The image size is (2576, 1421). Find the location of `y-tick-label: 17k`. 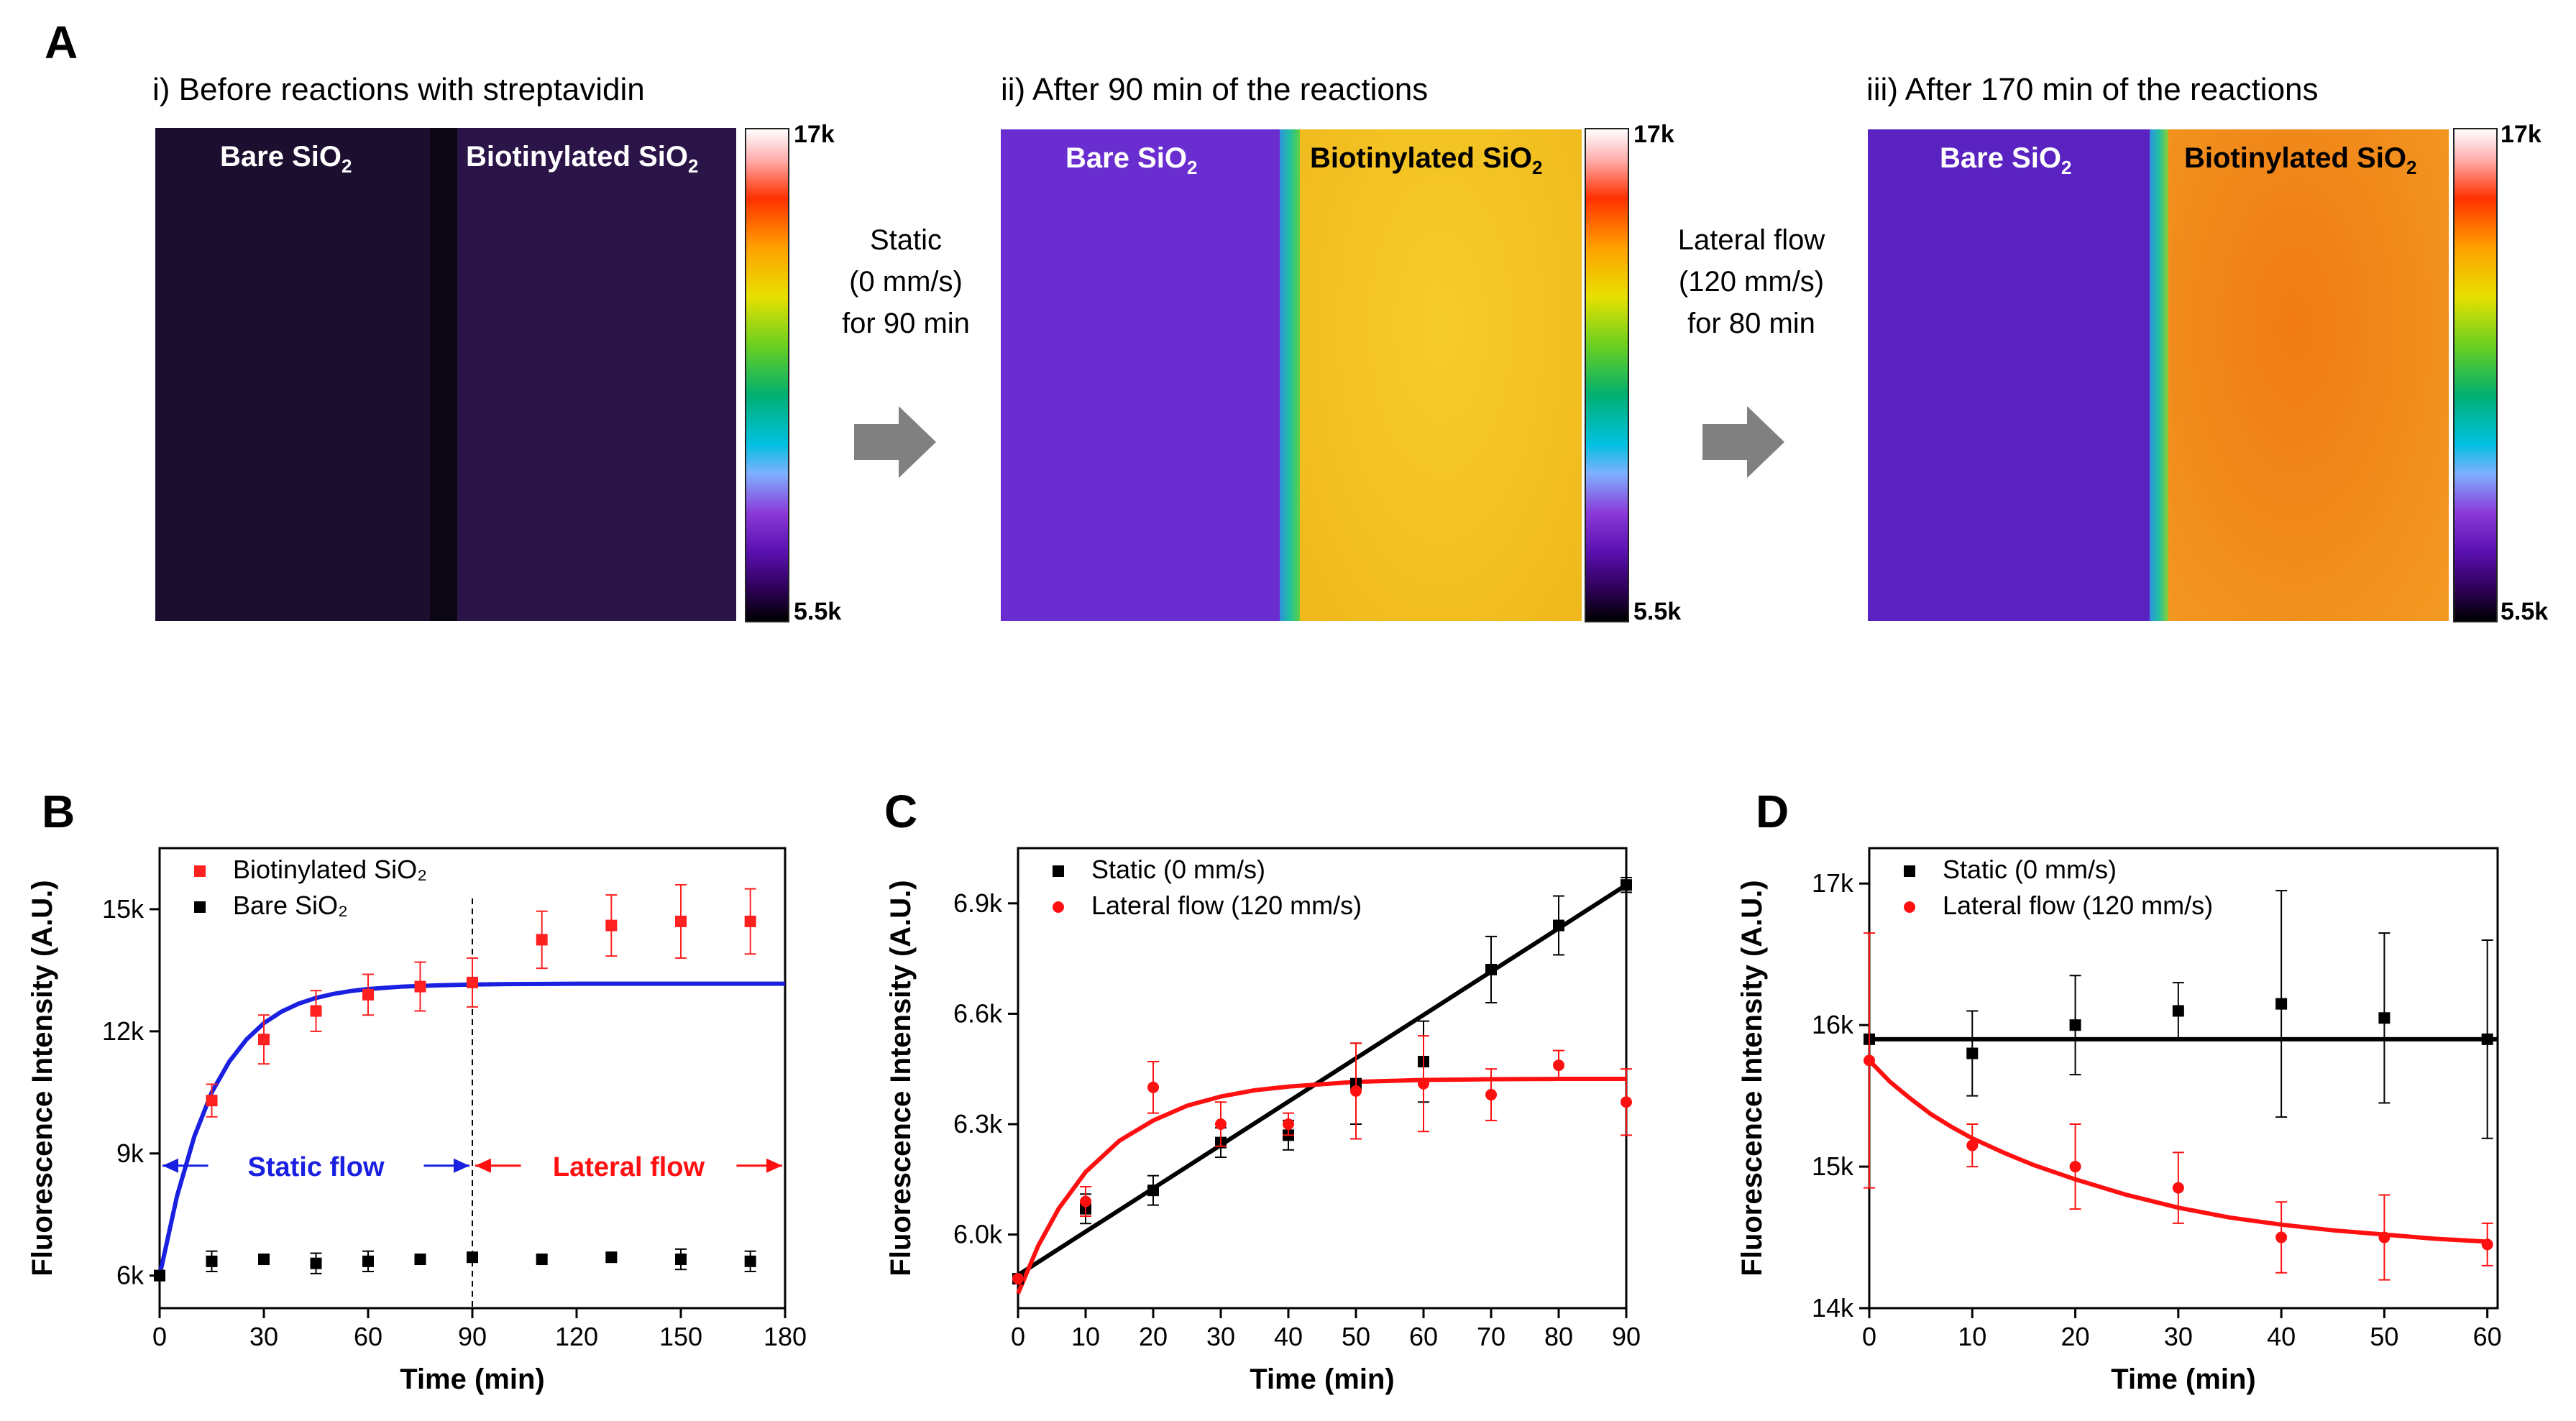

y-tick-label: 17k is located at coordinates (1833, 883).